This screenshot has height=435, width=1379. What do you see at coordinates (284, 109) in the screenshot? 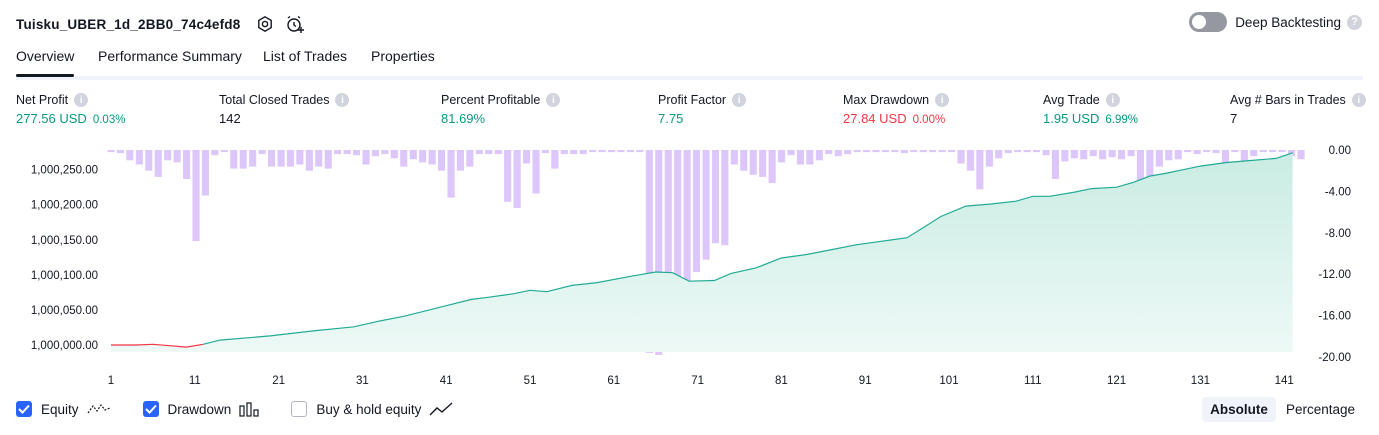
I see `metric-total-closed-trades: Total Closed Trades i 142` at bounding box center [284, 109].